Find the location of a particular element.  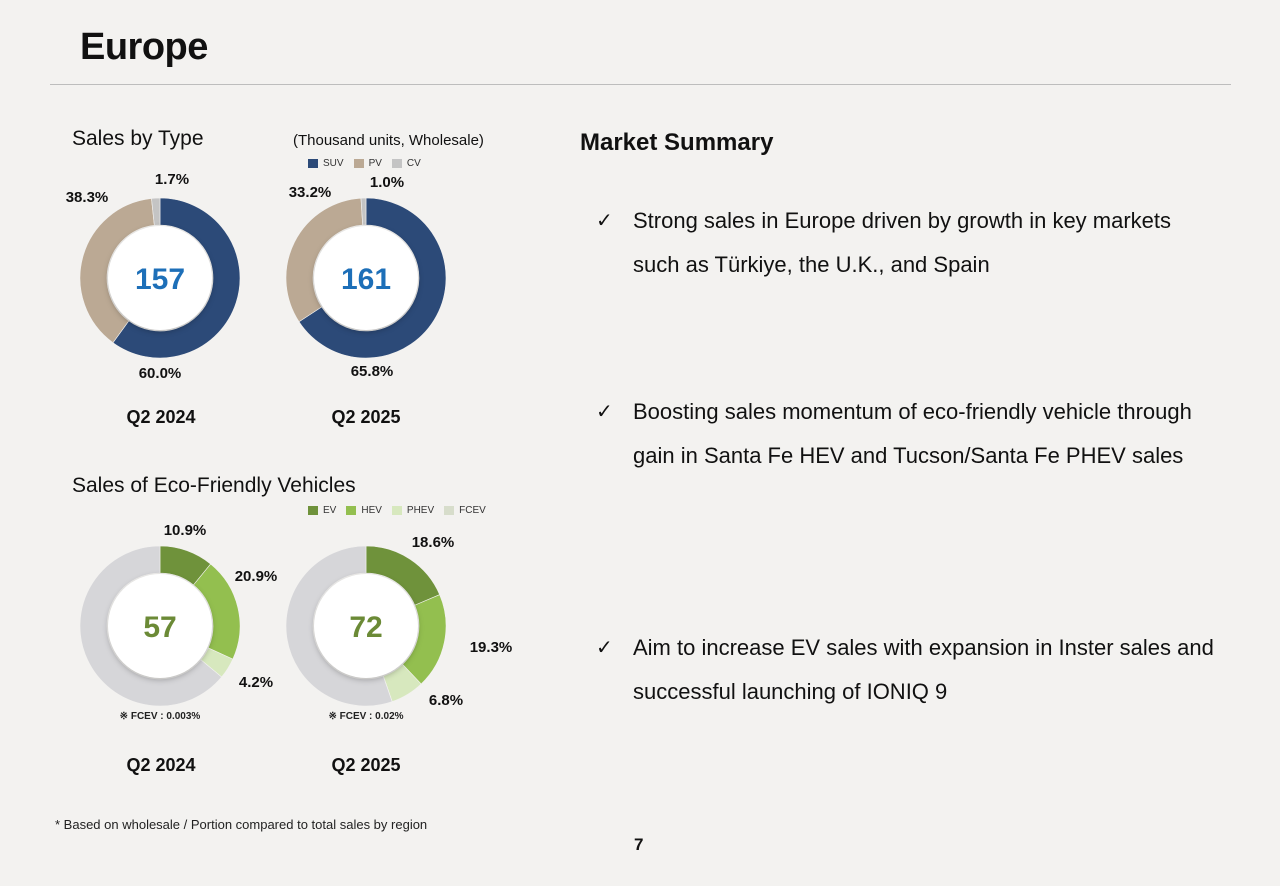

page-number: 7 is located at coordinates (639, 844).